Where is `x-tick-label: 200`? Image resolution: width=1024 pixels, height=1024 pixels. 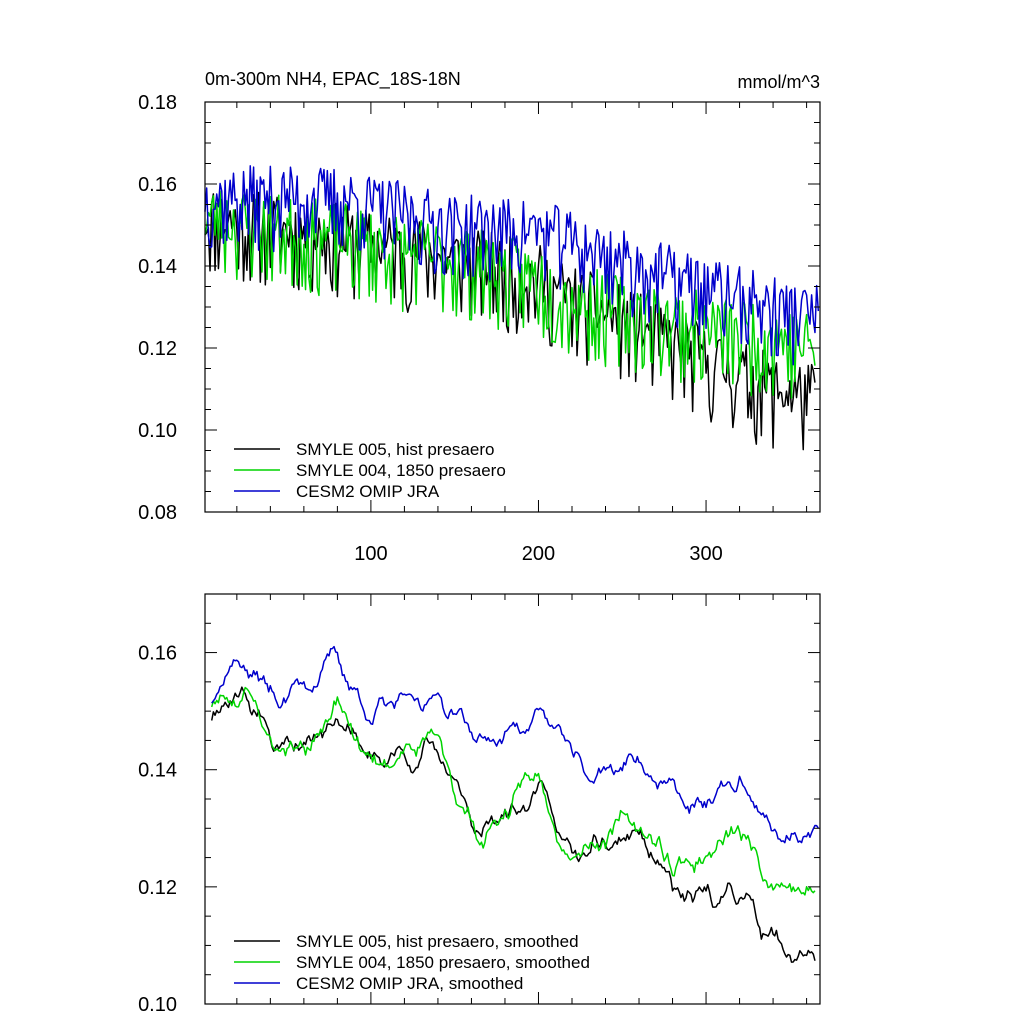
x-tick-label: 200 is located at coordinates (538, 554).